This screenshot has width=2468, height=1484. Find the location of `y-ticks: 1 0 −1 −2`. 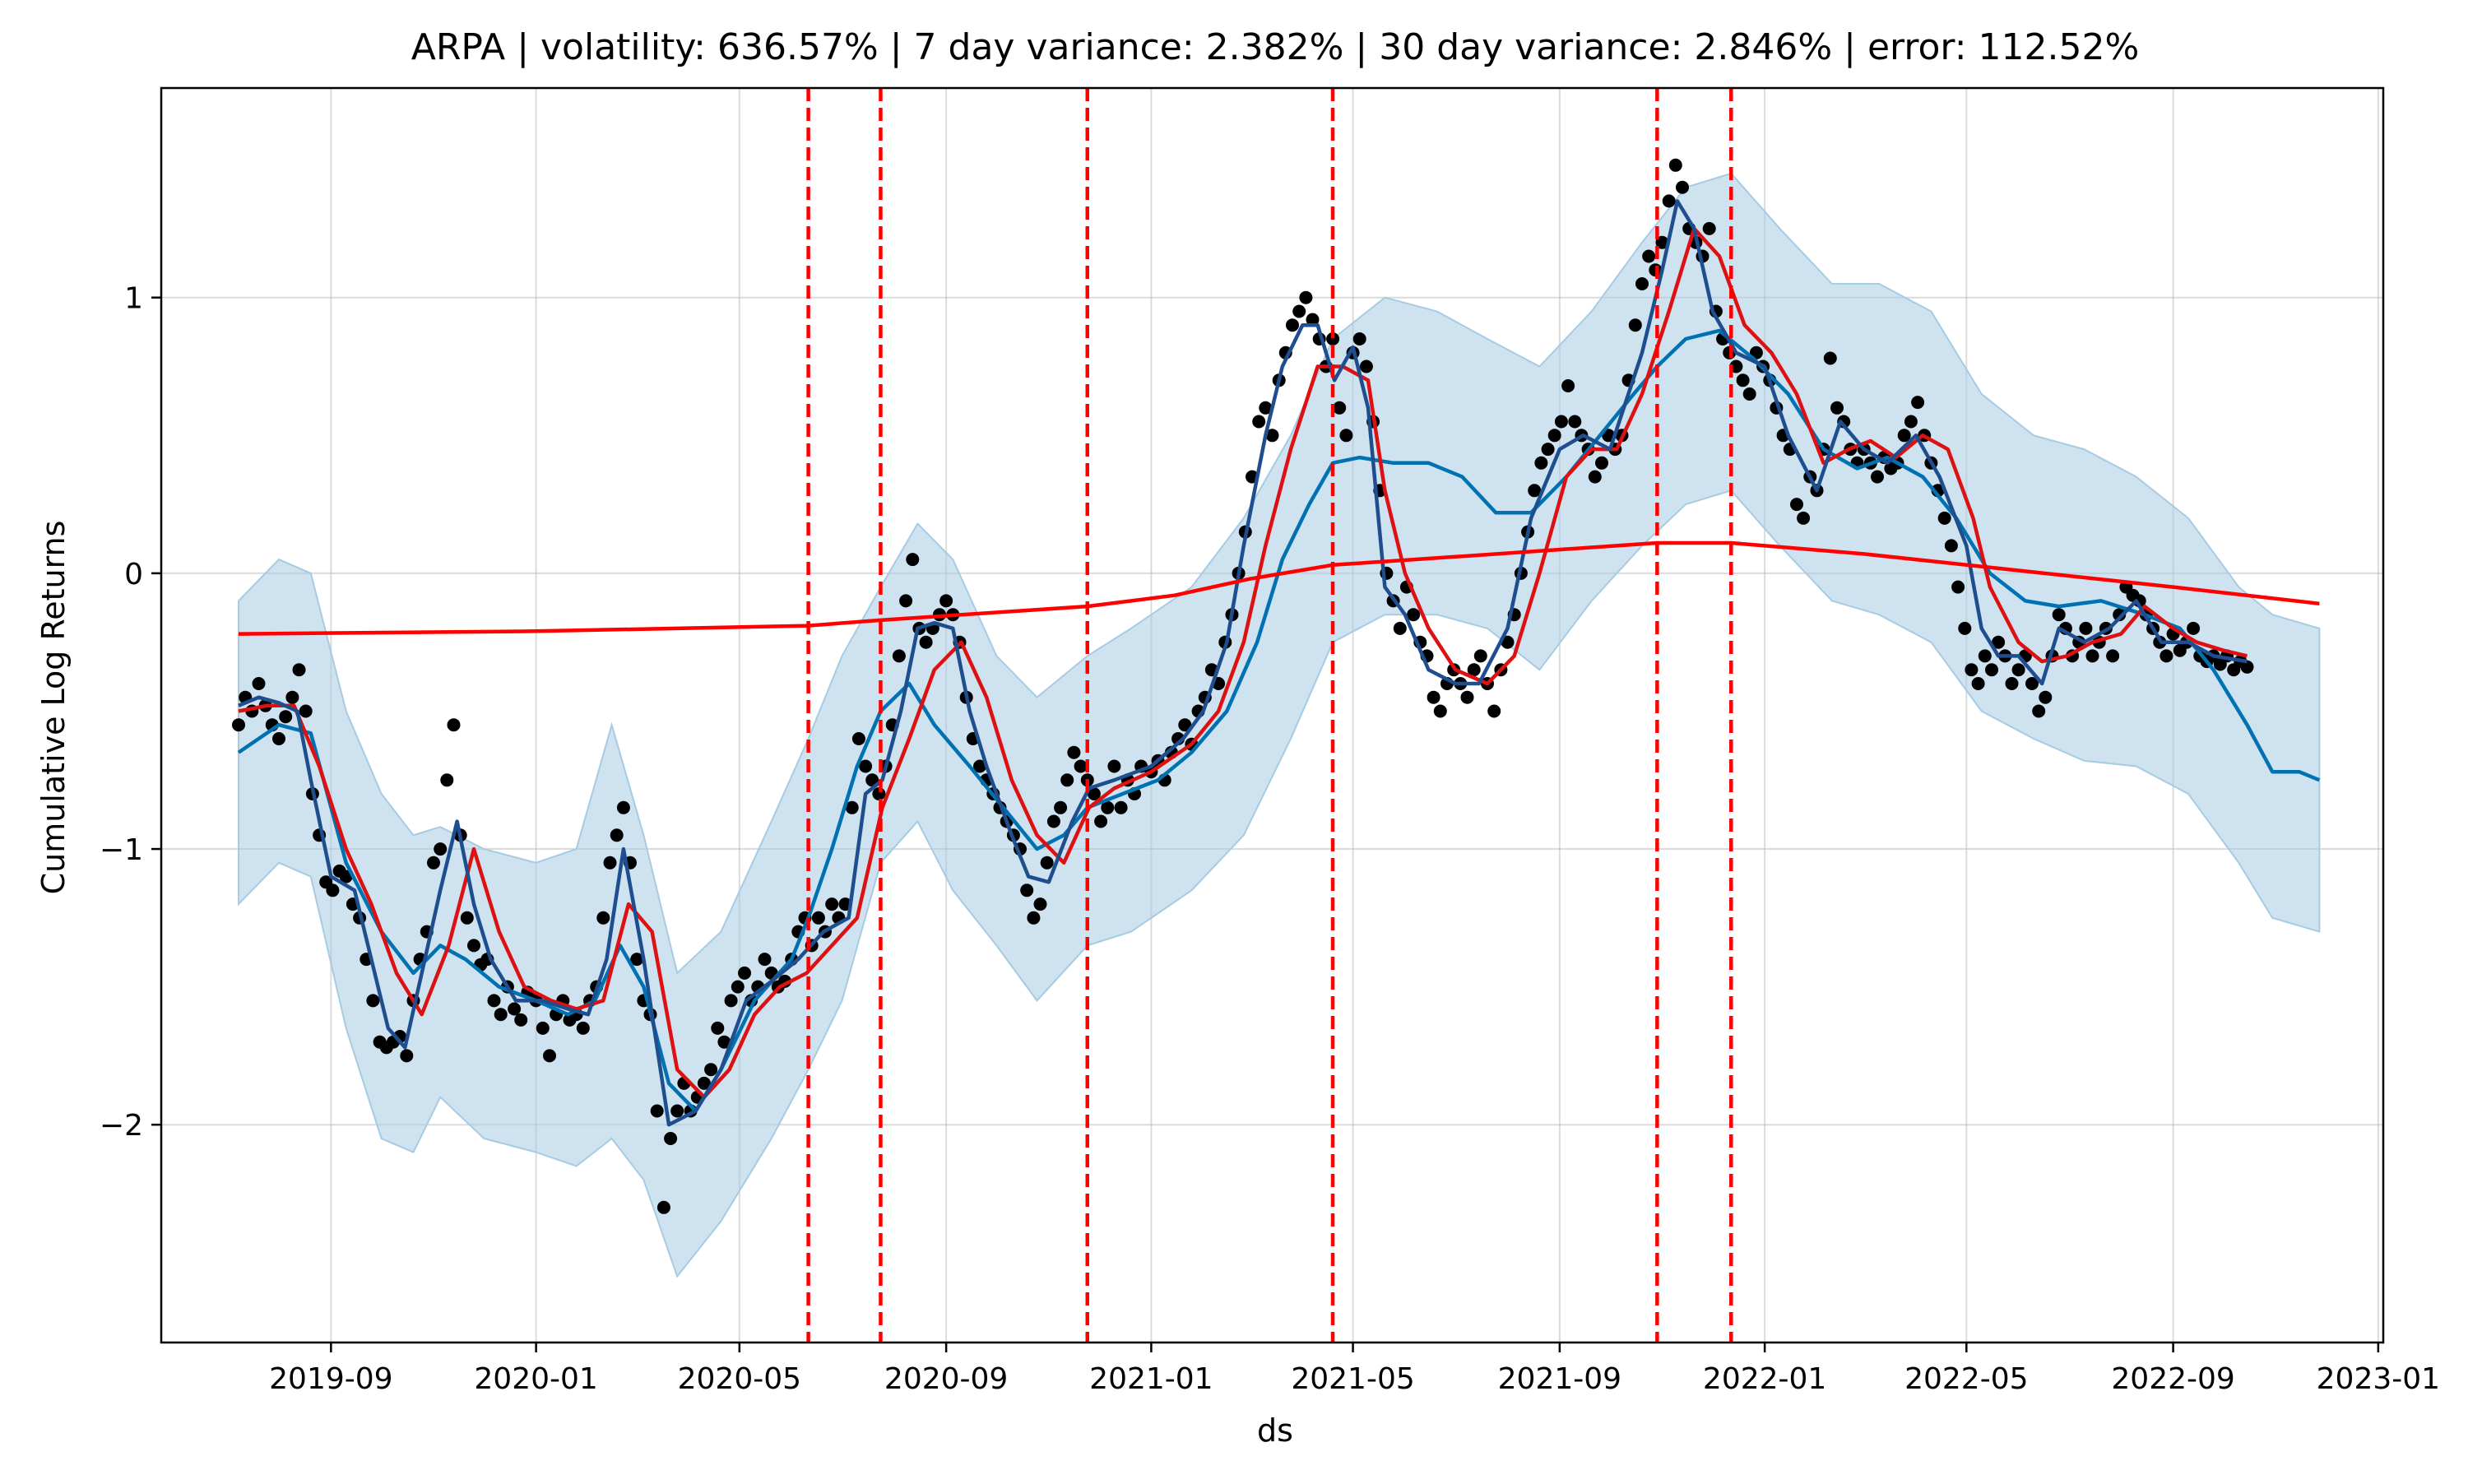

y-ticks: 1 0 −1 −2 is located at coordinates (130, 712).